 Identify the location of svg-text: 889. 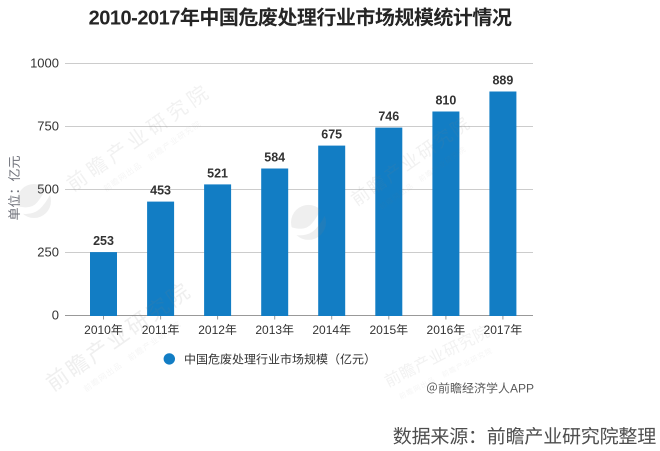
(502, 81).